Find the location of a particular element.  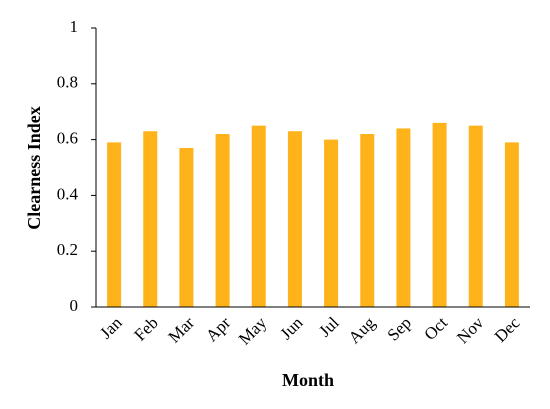

x-tick-label: Feb is located at coordinates (145, 328).